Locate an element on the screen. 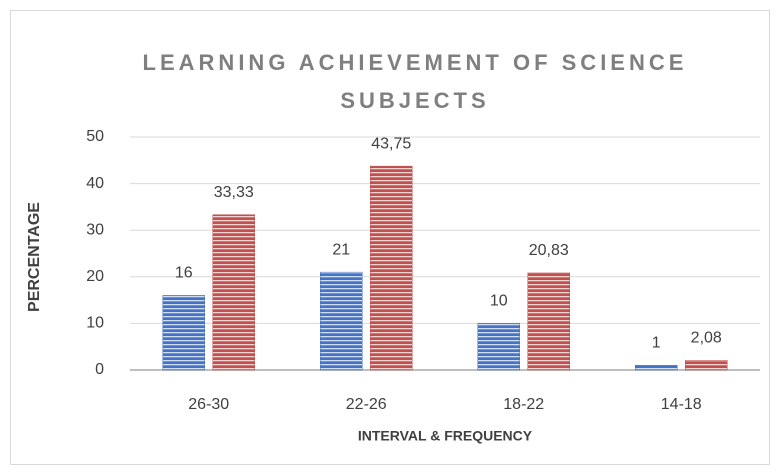  x-tick-label: 14-18 is located at coordinates (681, 404).